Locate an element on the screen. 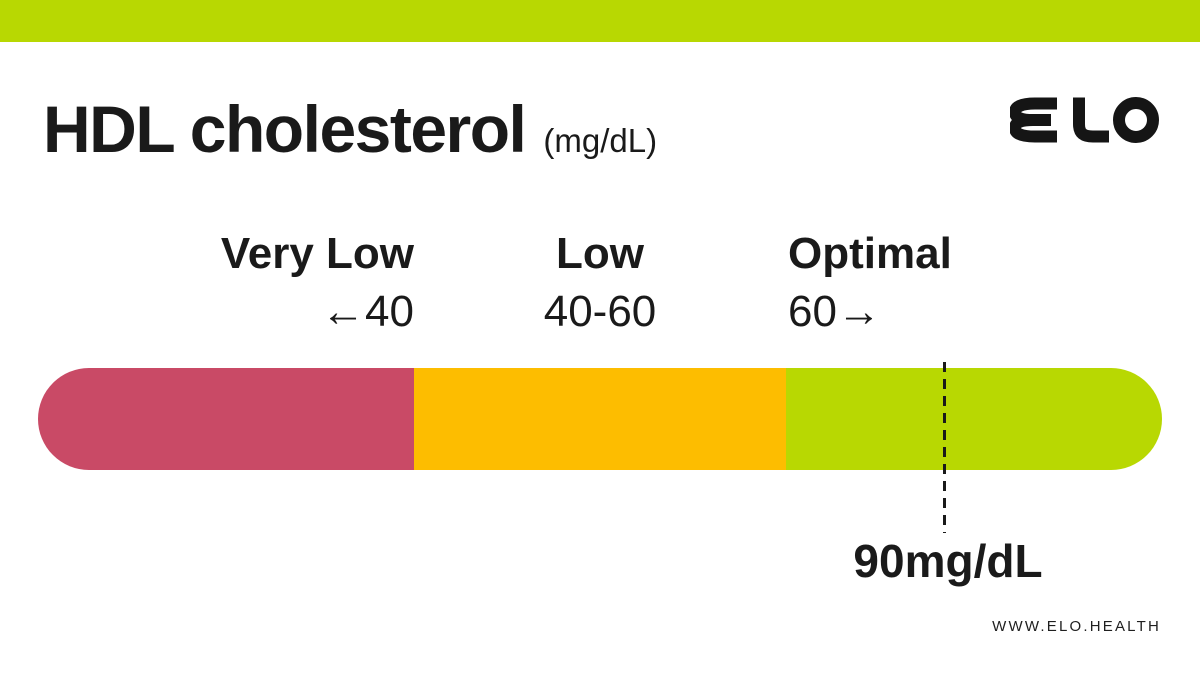  header: HDL cholesterol (mg/dL) is located at coordinates (350, 129).